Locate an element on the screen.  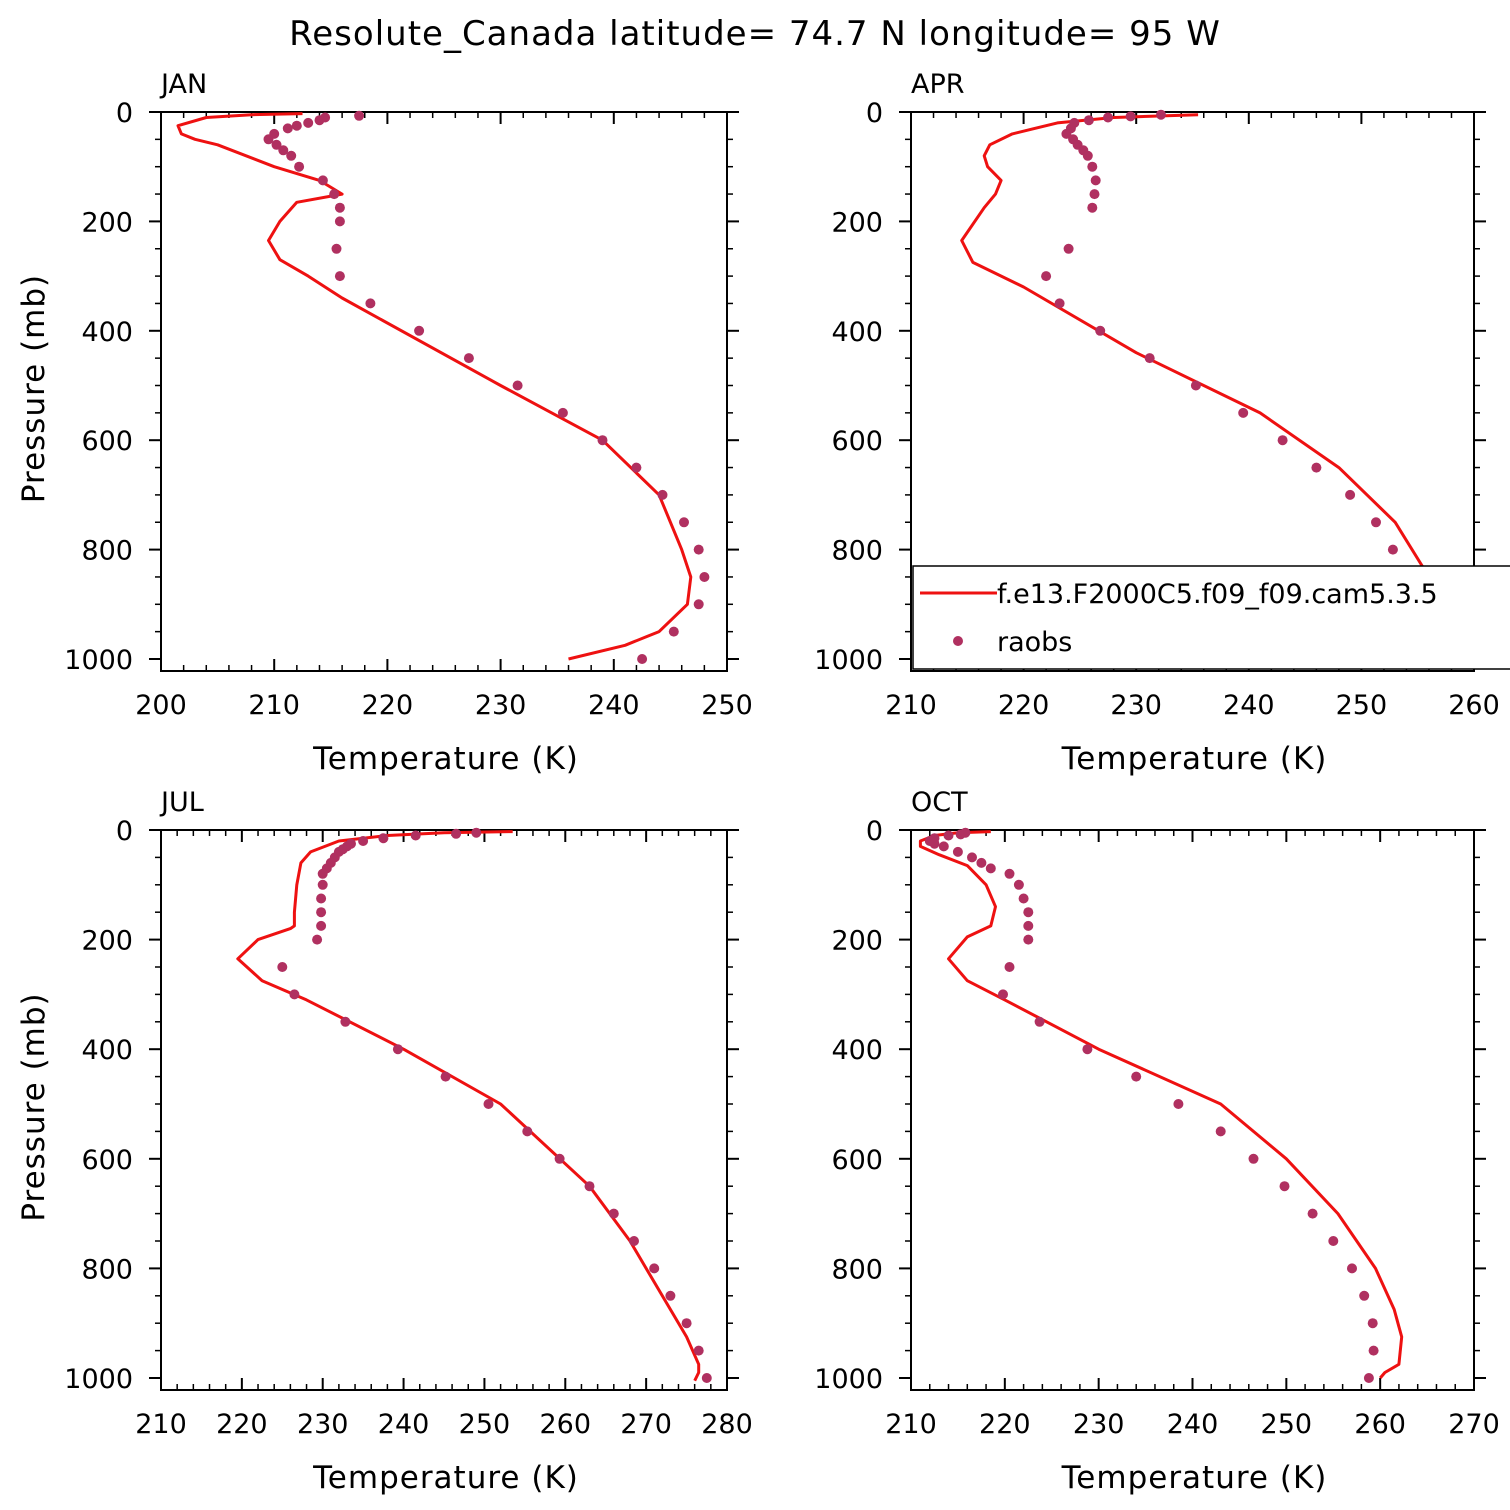
y-tick-label: 0 is located at coordinates (124, 831).